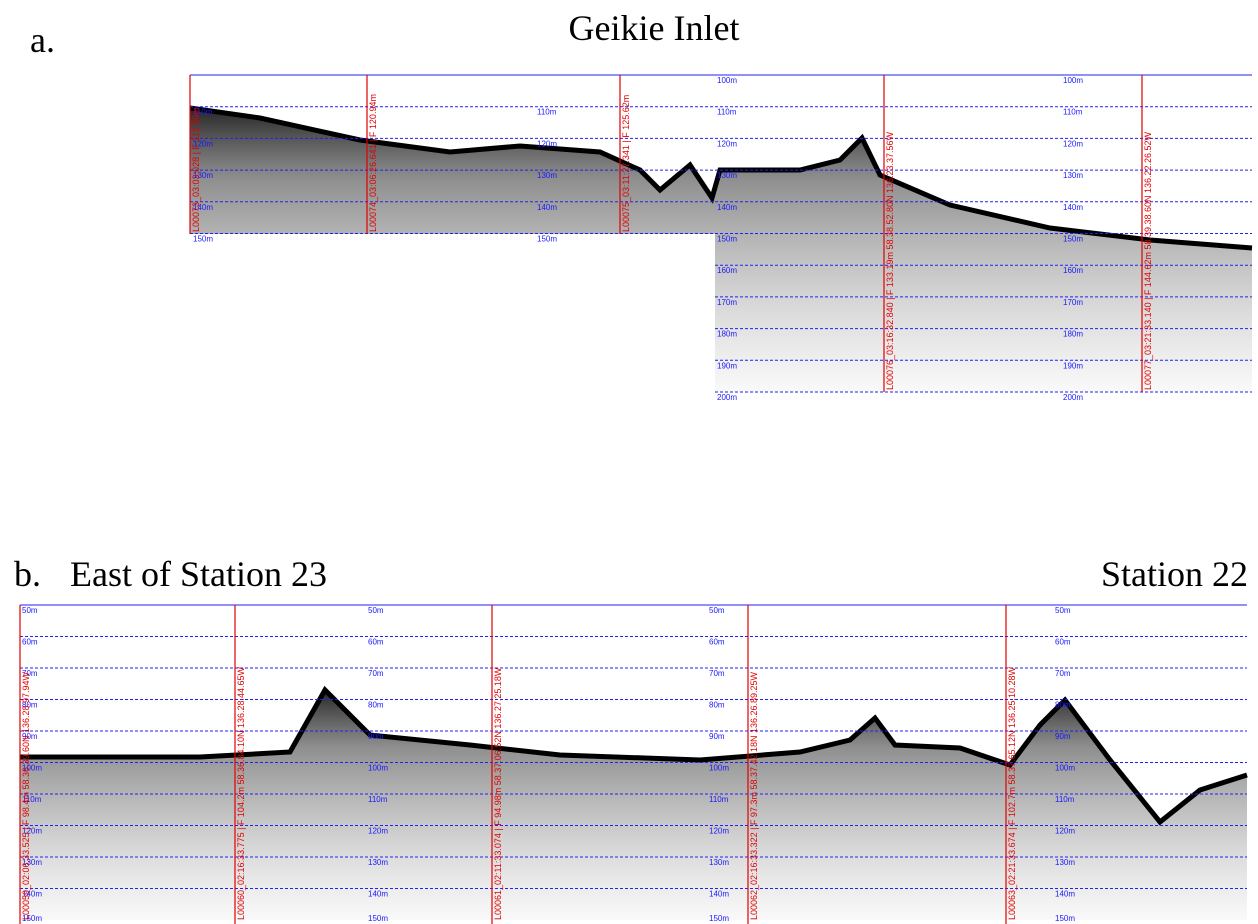 This screenshot has height=924, width=1258. Describe the element at coordinates (42, 40) in the screenshot. I see `panel-letter: a.` at that location.